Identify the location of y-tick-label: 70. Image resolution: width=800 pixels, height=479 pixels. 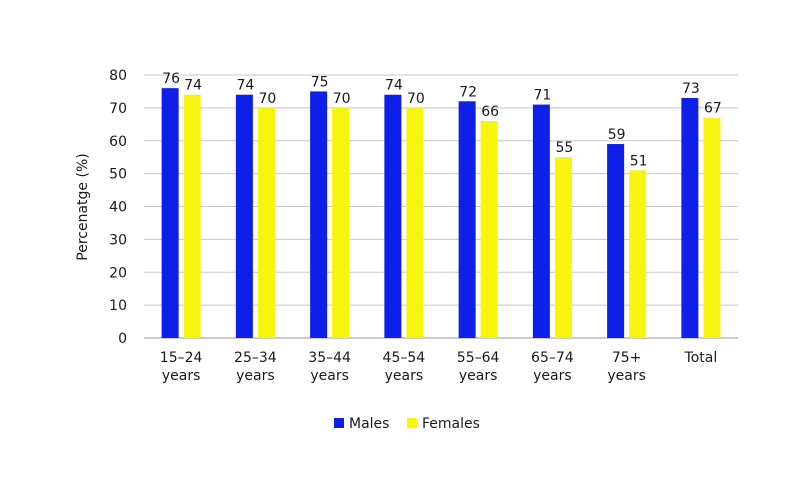
(118, 109).